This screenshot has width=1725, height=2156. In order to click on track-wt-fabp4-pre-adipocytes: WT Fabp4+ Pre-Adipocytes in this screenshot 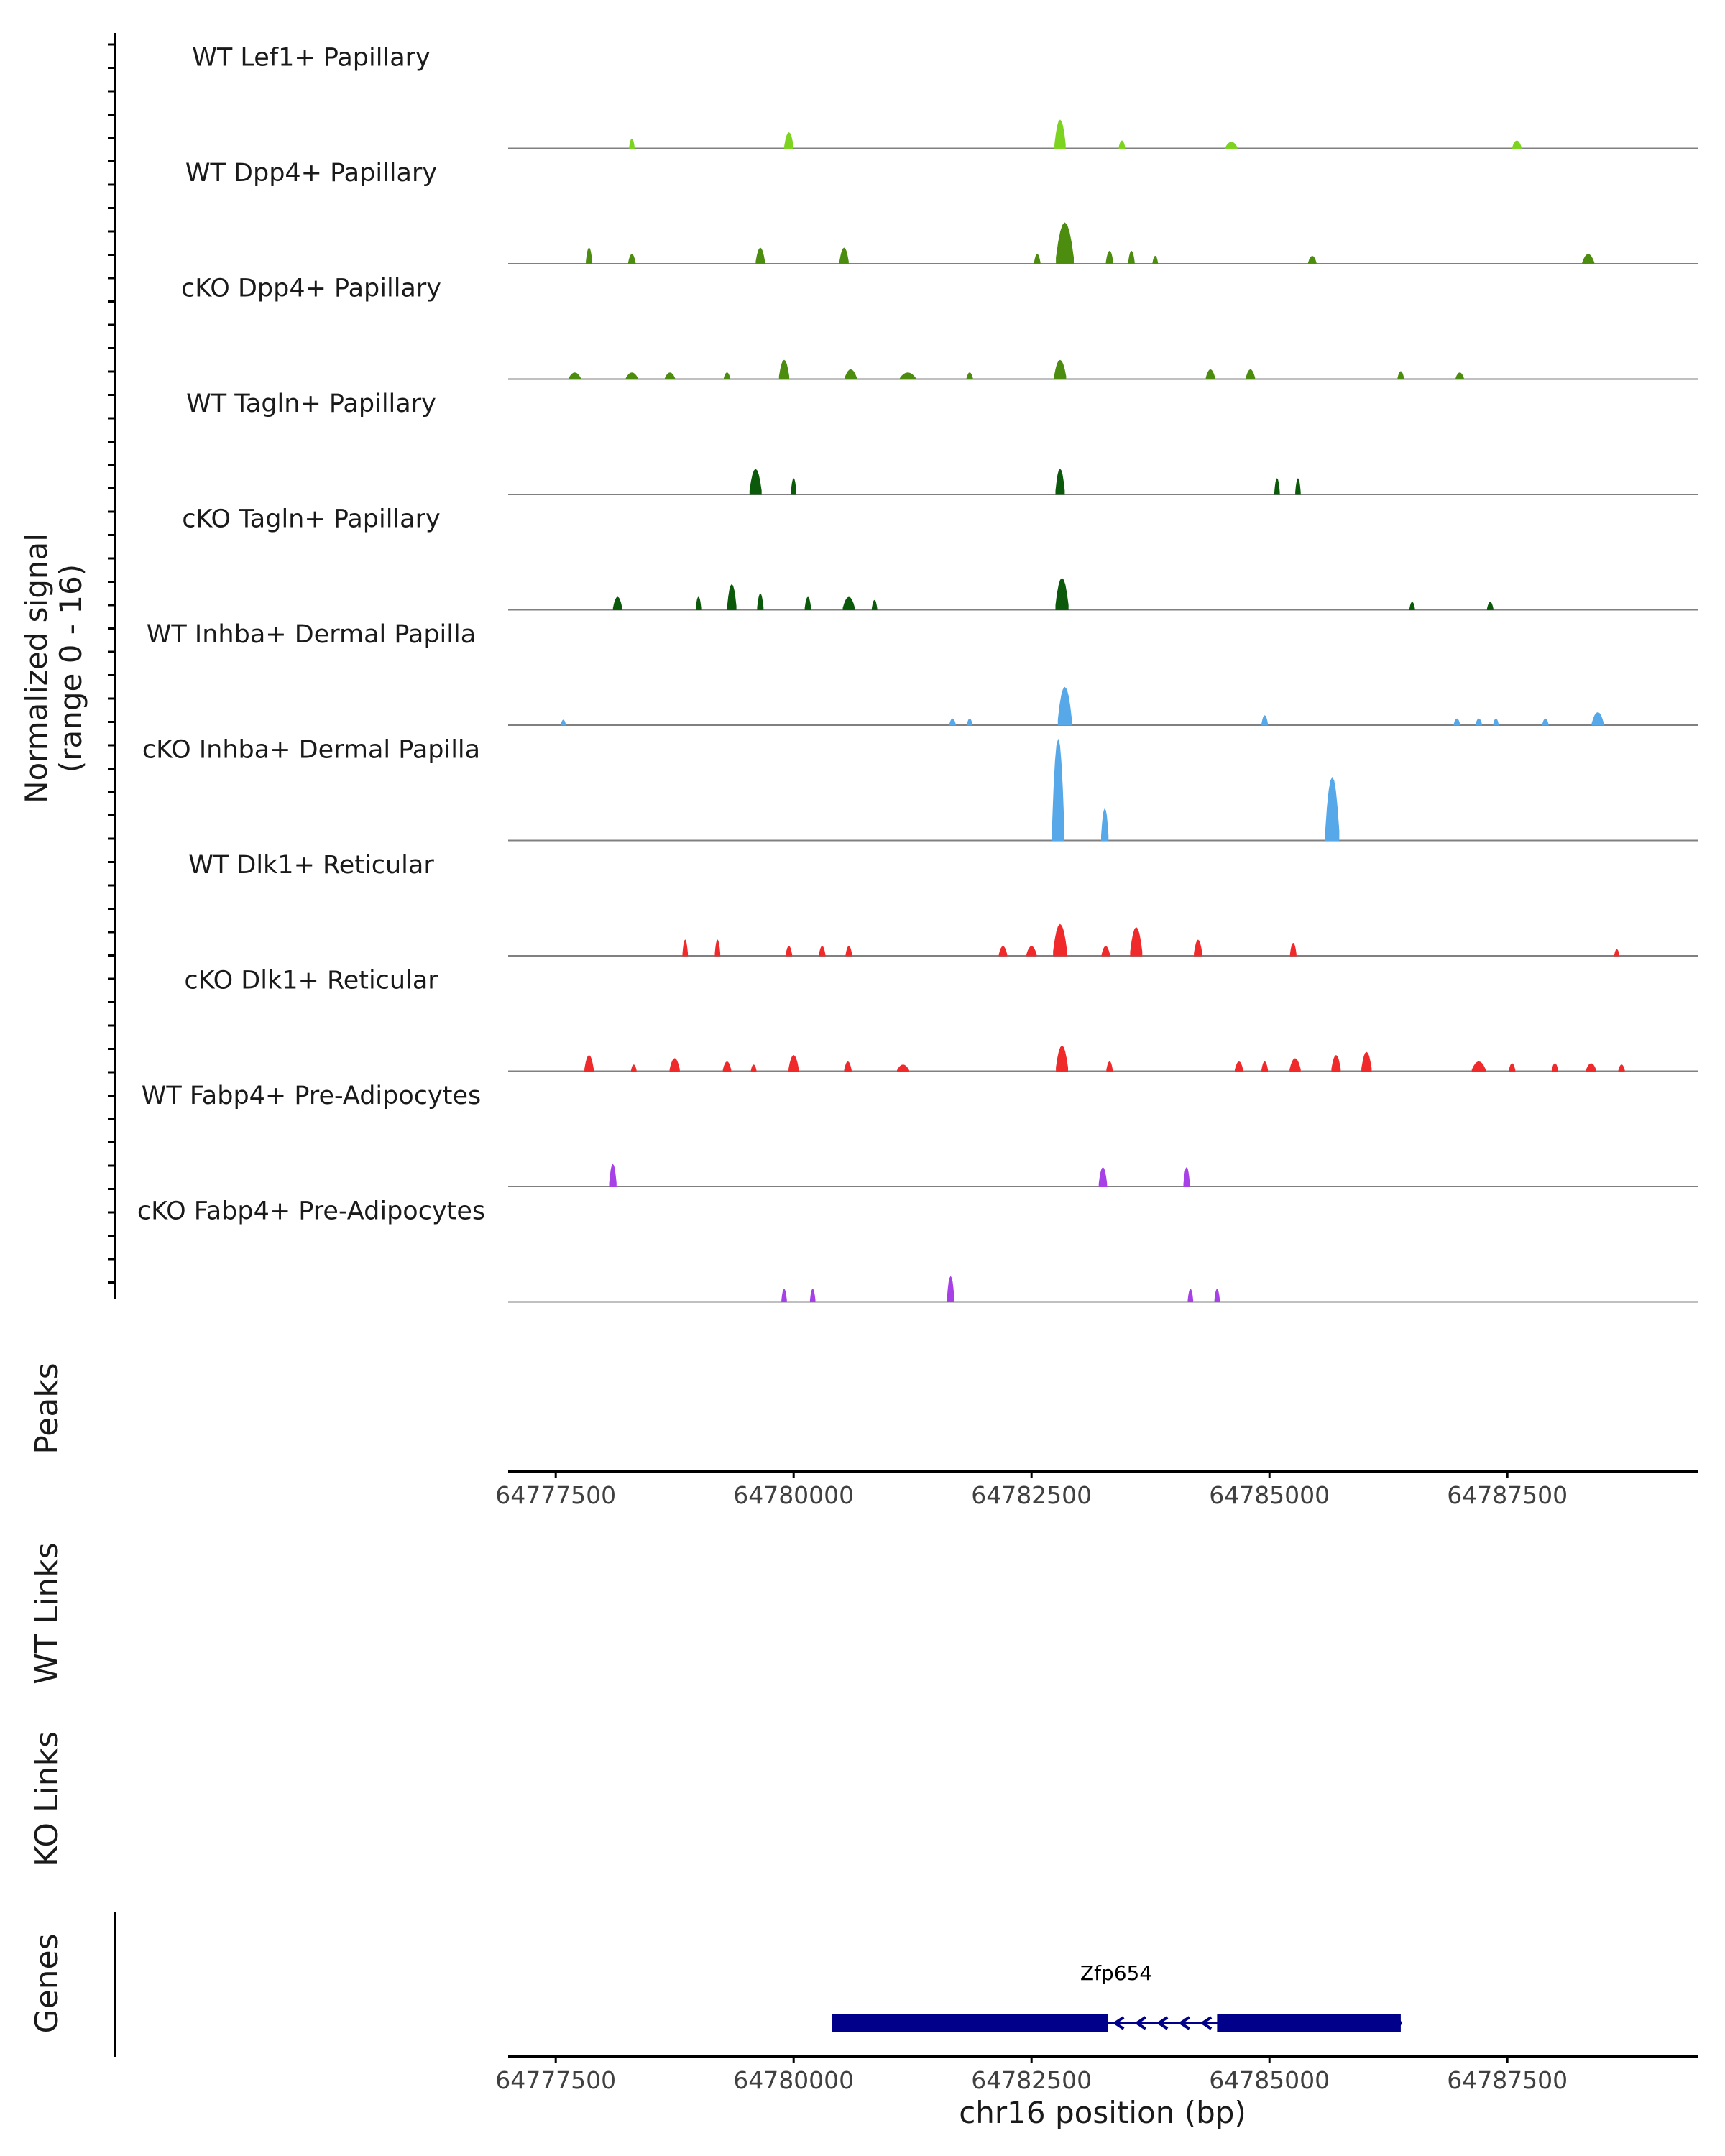, I will do `click(920, 1134)`.